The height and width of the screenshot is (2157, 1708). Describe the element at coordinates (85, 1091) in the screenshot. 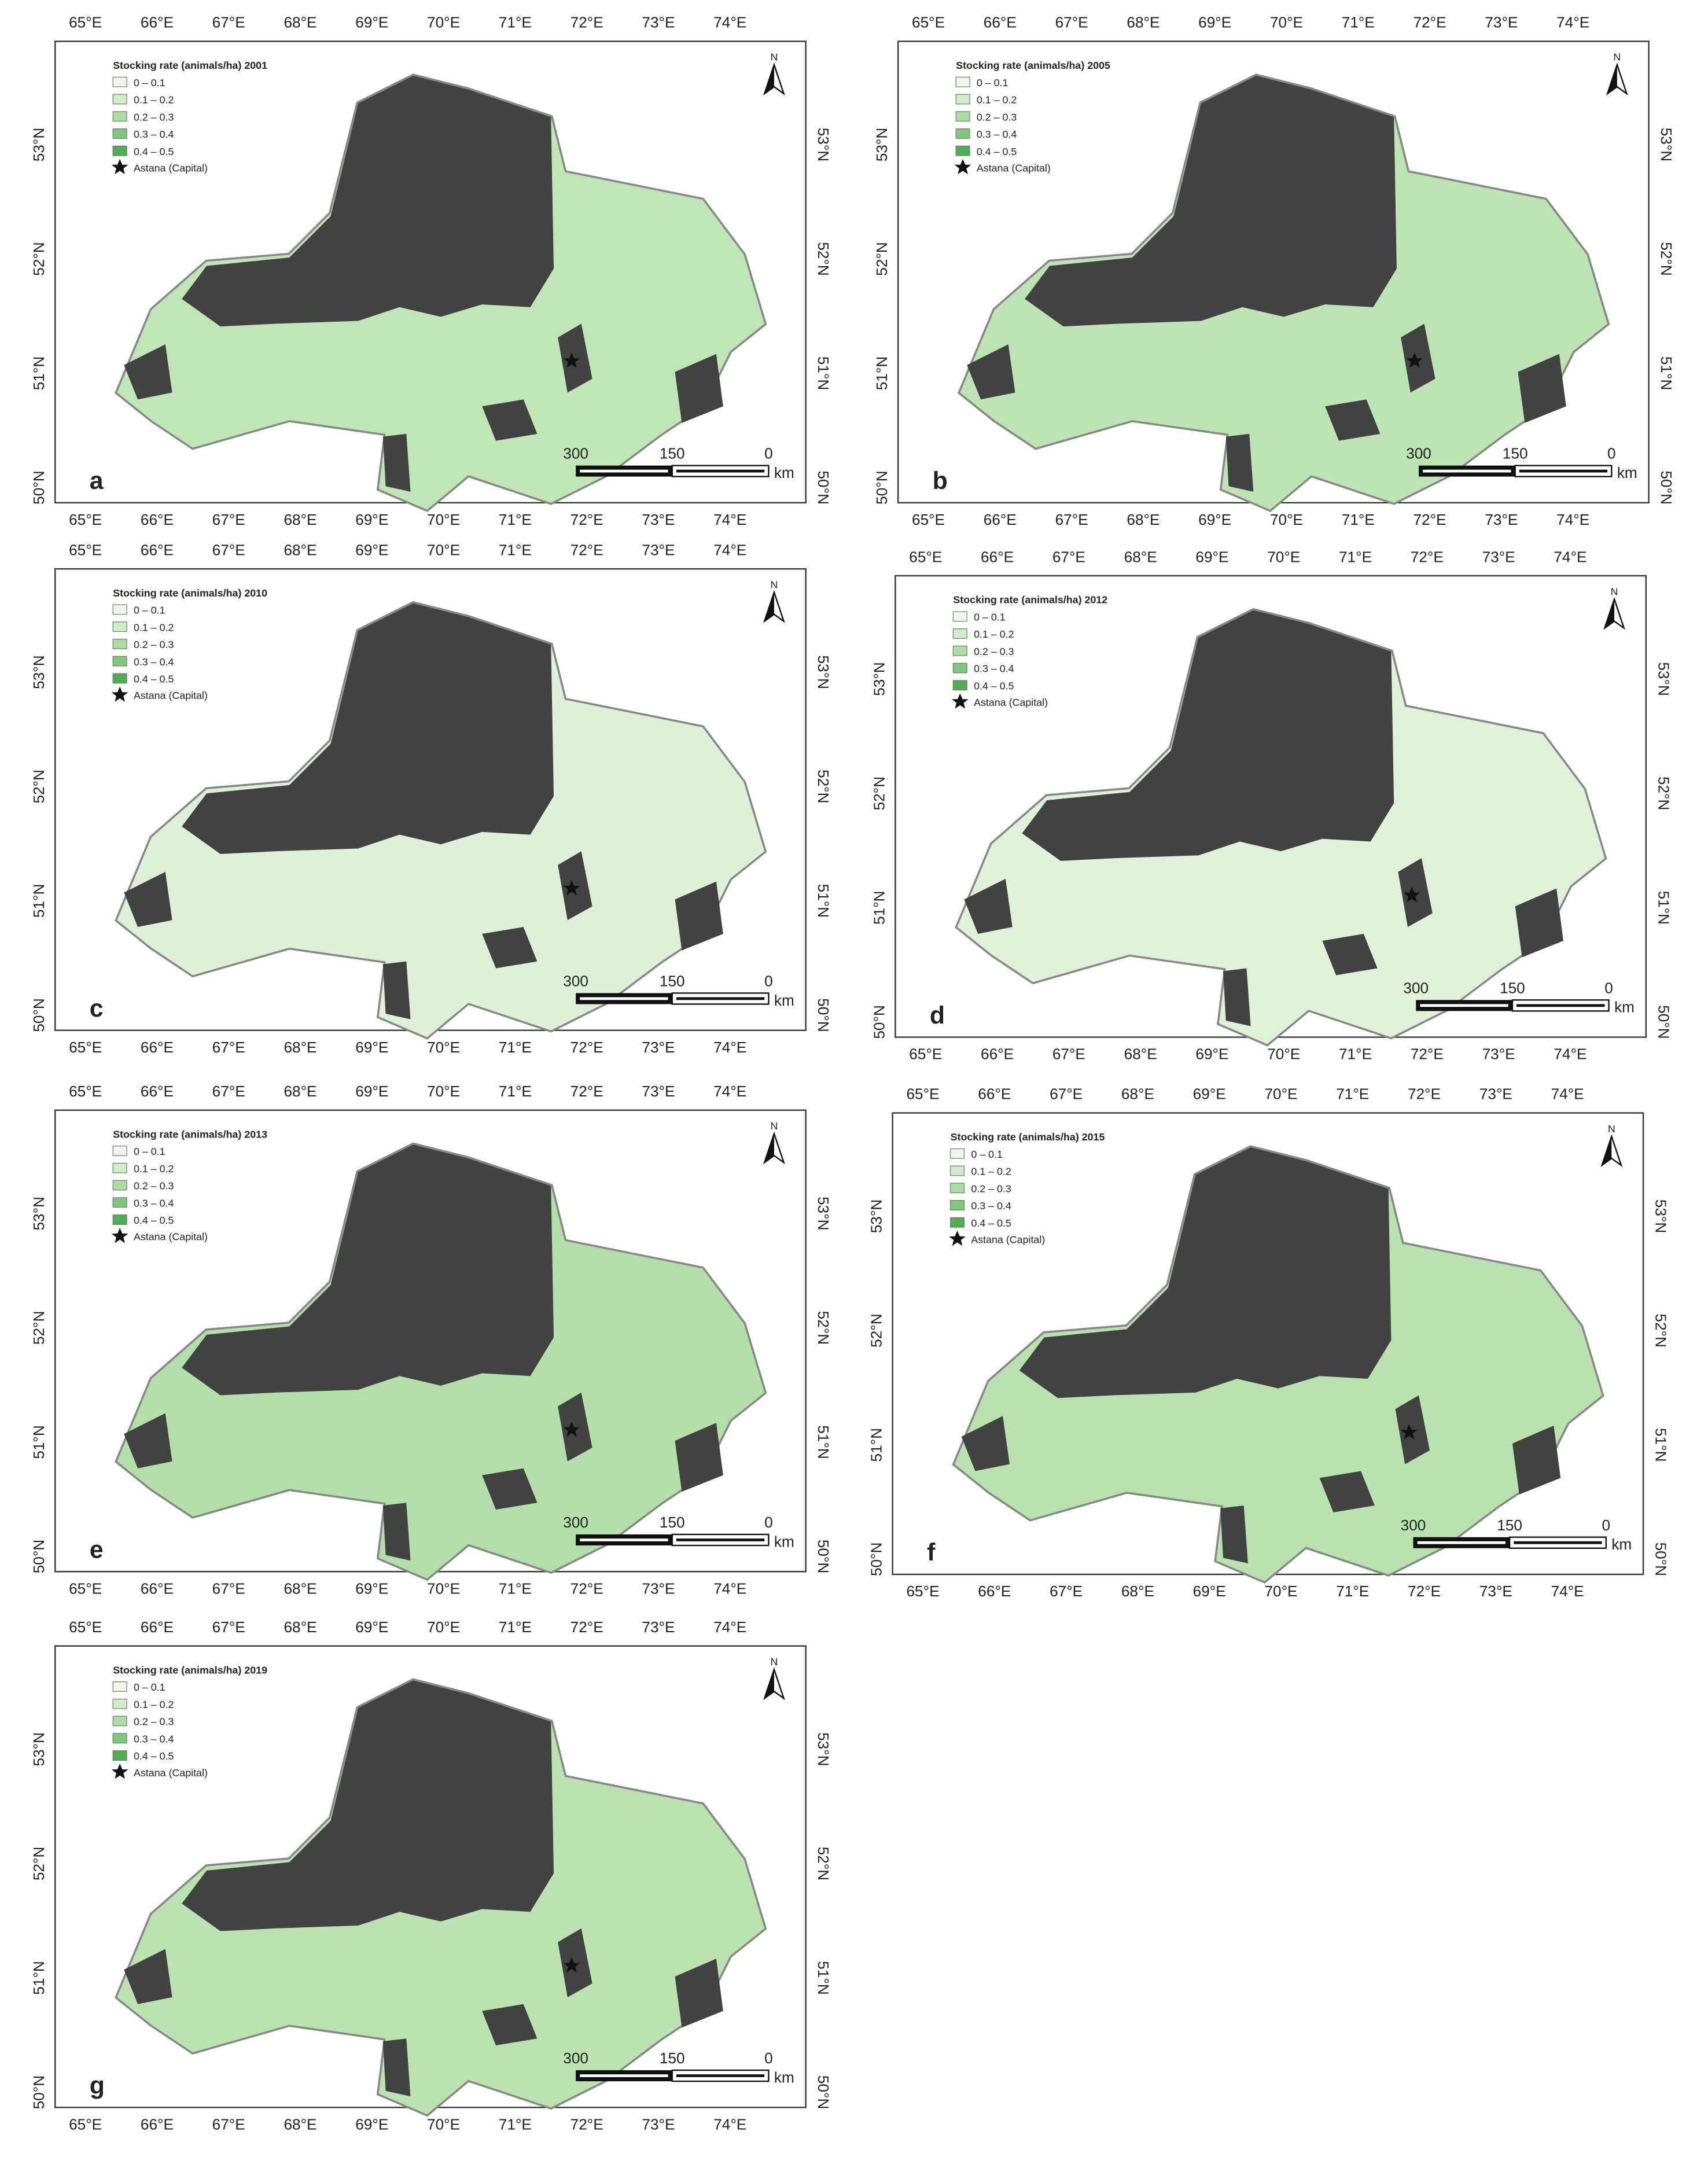

I see `lon-label-top: 65°E` at that location.